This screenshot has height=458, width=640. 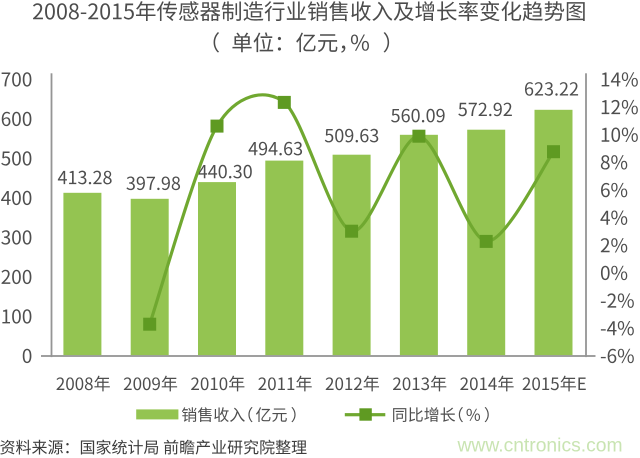 What do you see at coordinates (540, 445) in the screenshot?
I see `svg-text: www.cntronics.com` at bounding box center [540, 445].